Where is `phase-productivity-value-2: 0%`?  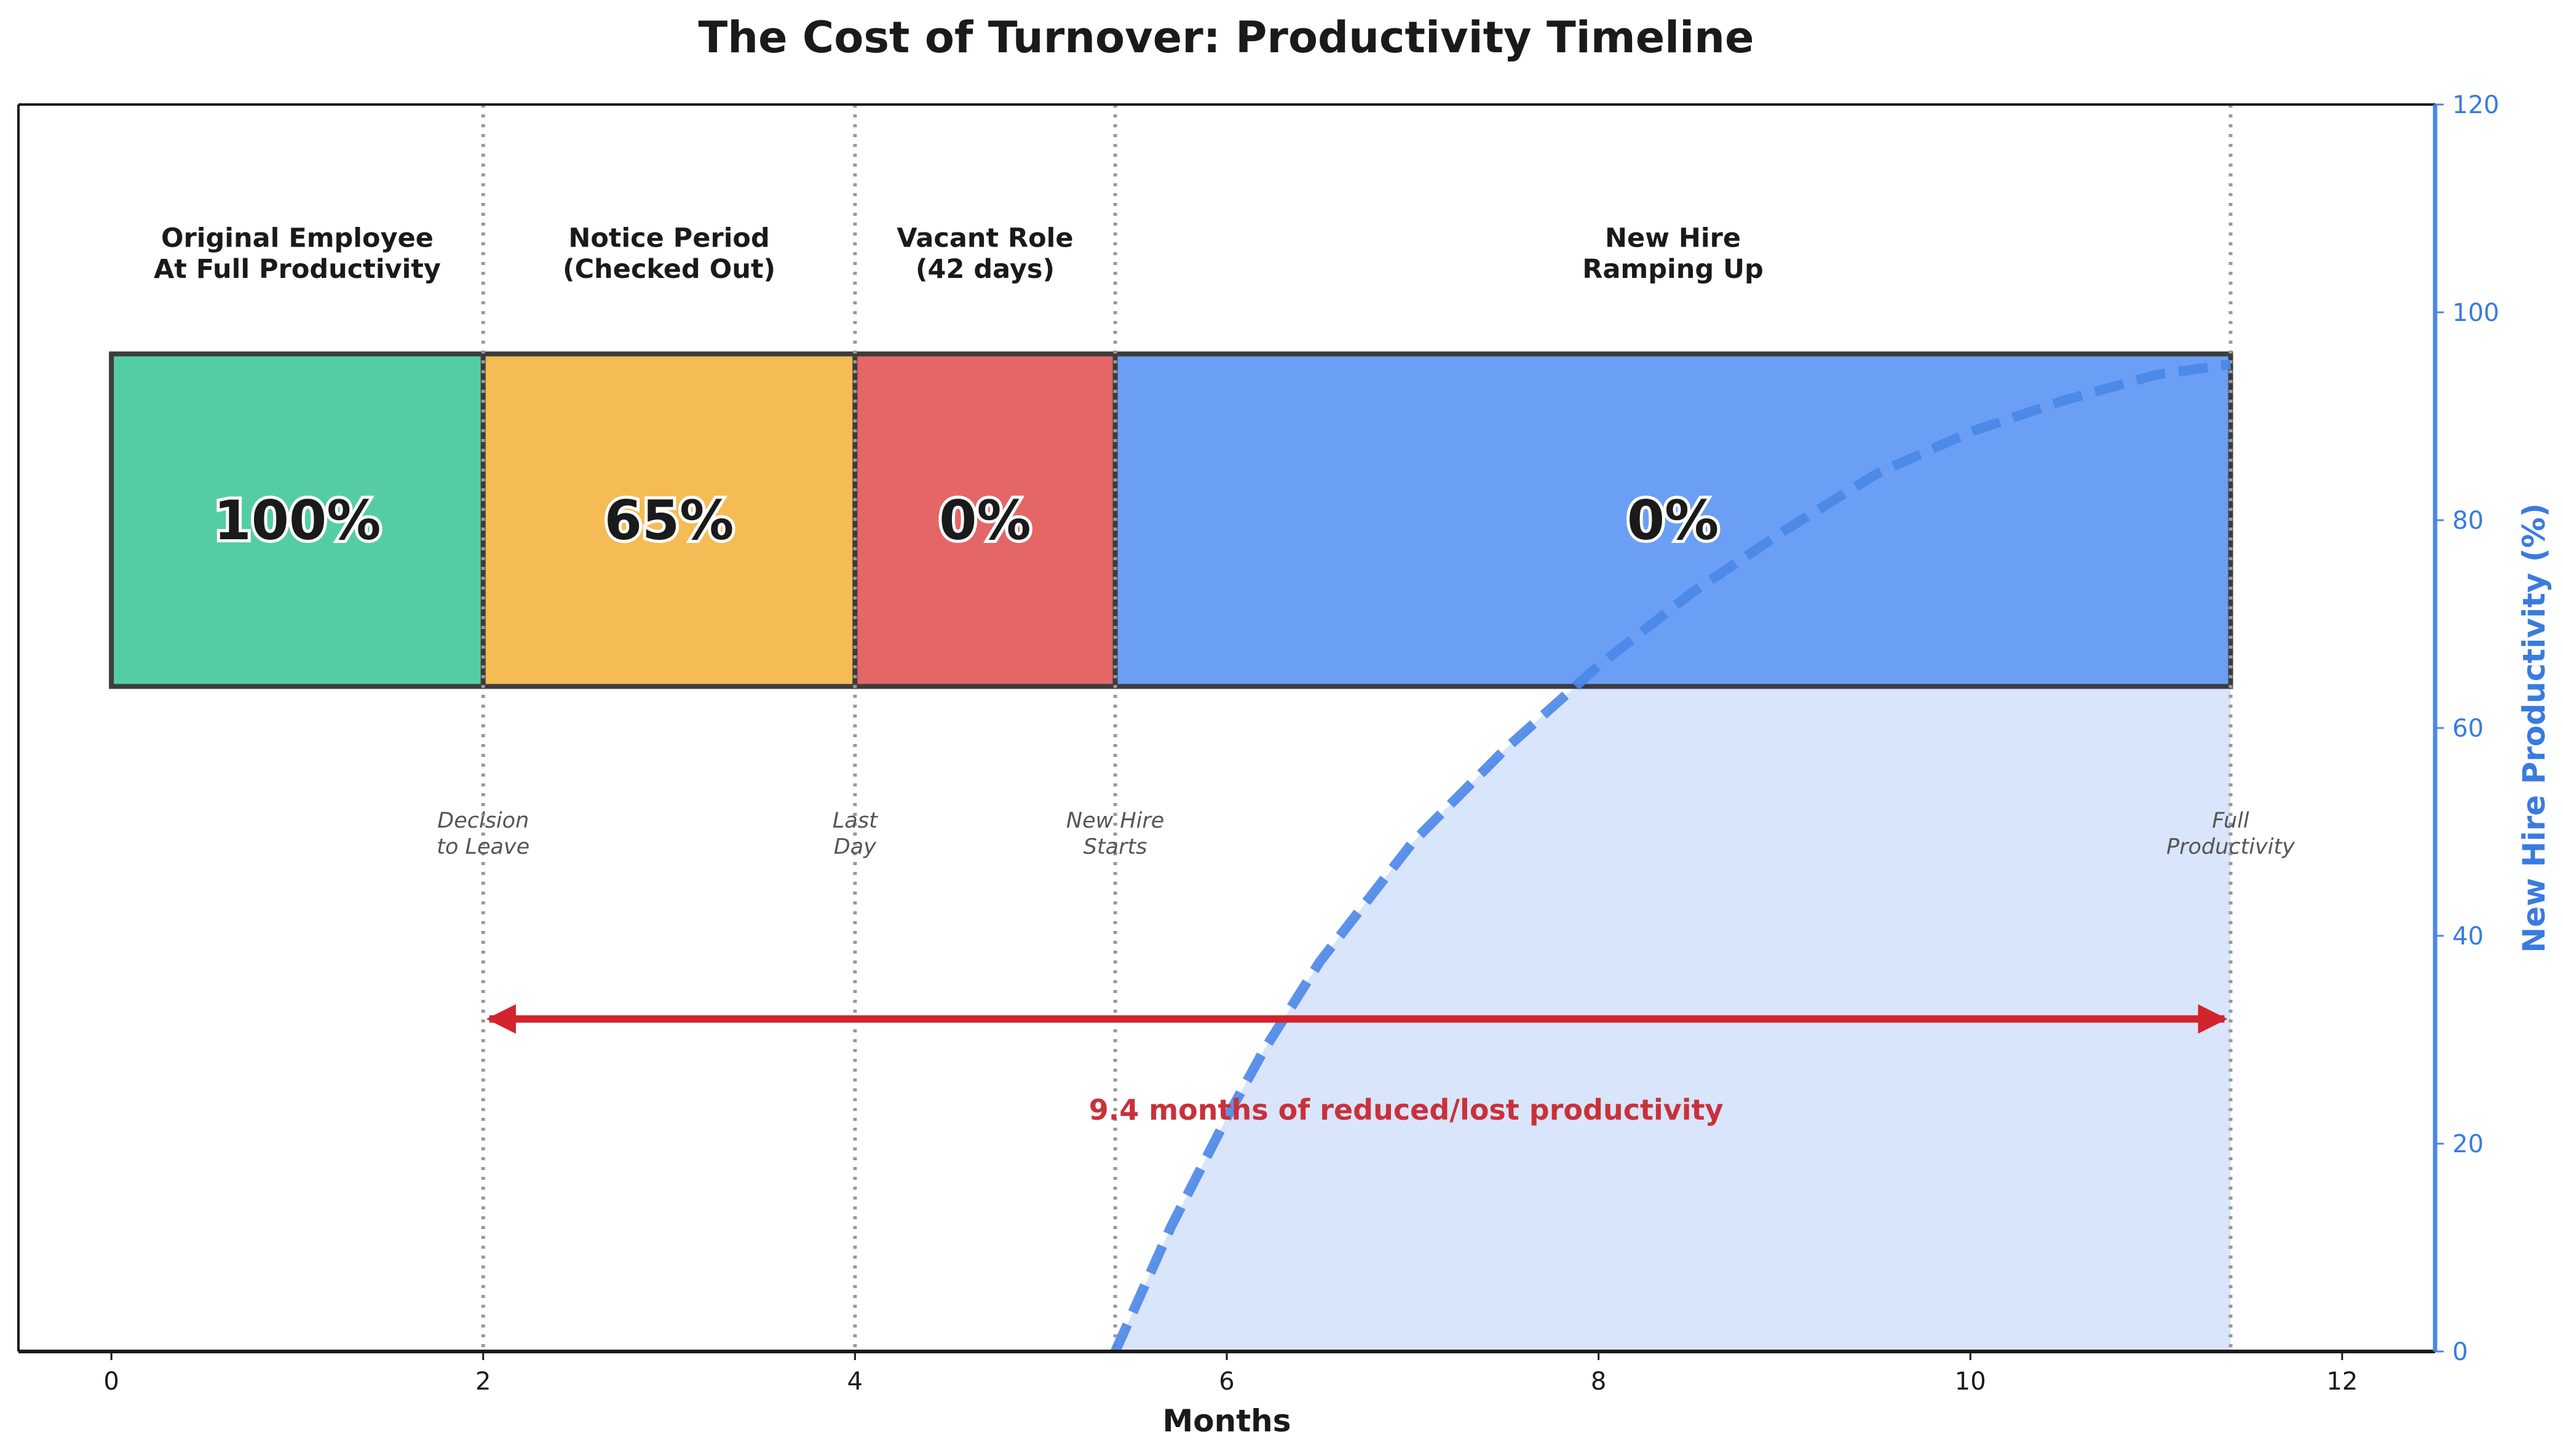 phase-productivity-value-2: 0% is located at coordinates (985, 520).